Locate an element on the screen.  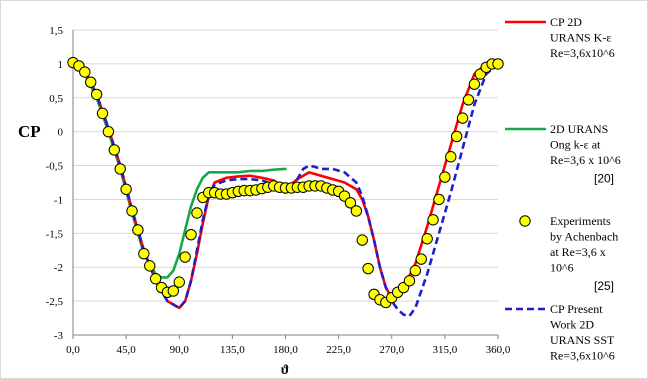
x-tick-label: 90,0 is located at coordinates (180, 350).